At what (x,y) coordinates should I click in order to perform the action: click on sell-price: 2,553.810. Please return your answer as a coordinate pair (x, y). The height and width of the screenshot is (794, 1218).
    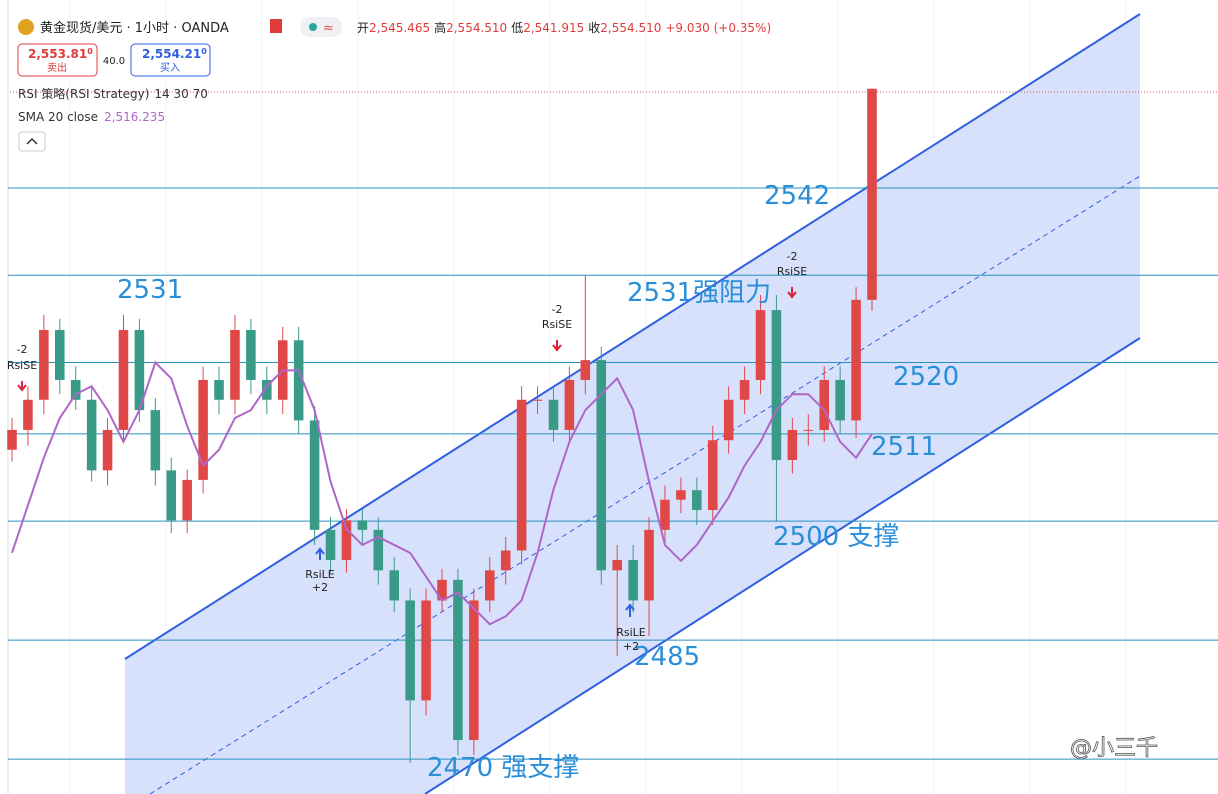
    Looking at the image, I should click on (60, 54).